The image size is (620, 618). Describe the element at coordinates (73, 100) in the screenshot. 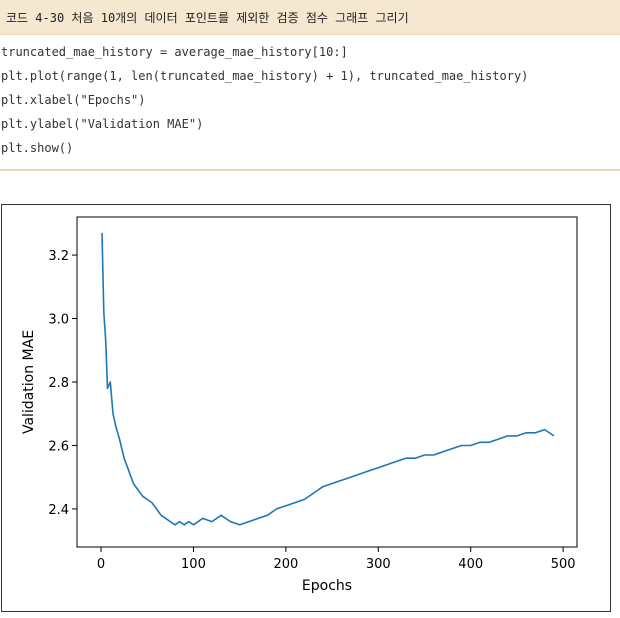

I see `code-line: plt.xlabel("Epochs")` at that location.